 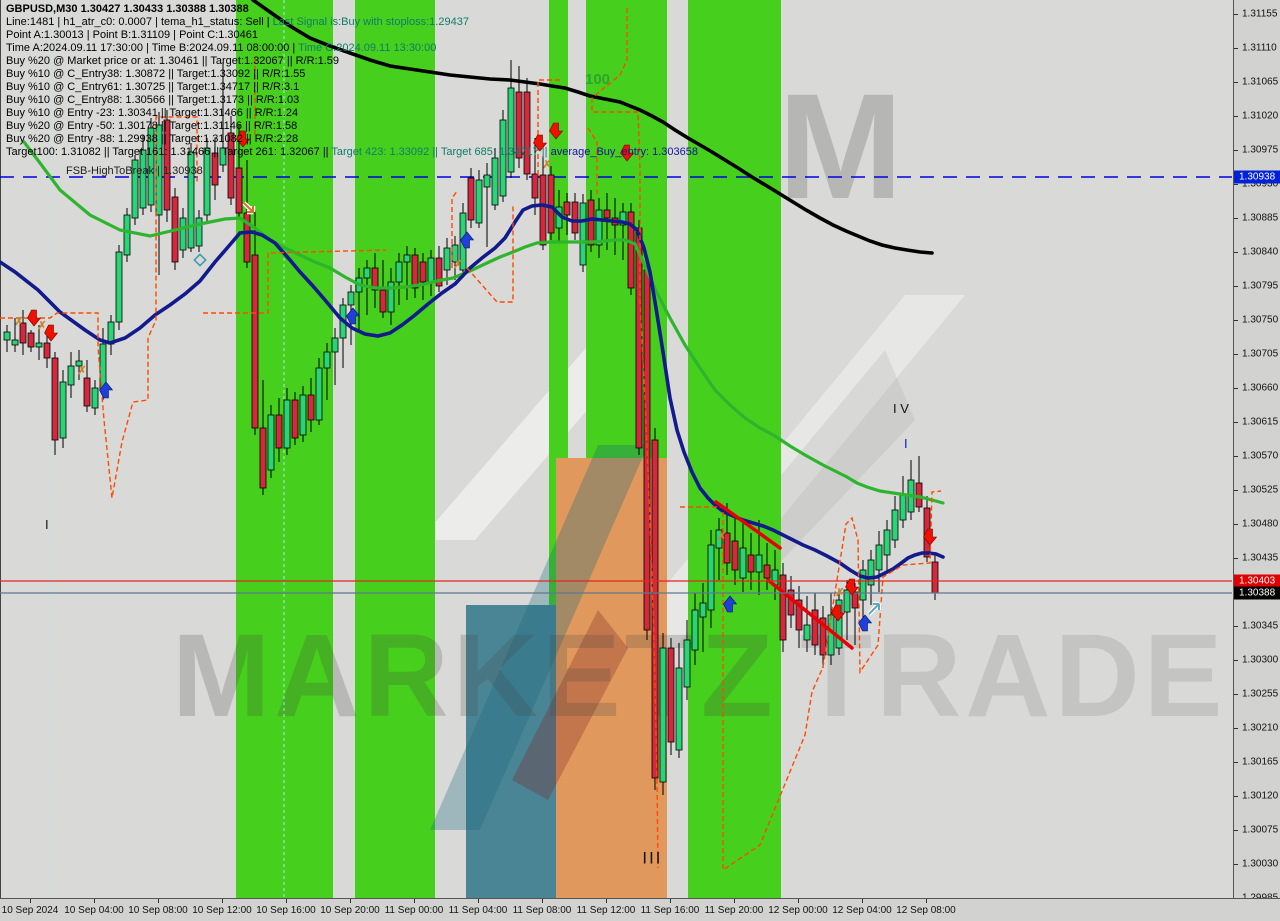 What do you see at coordinates (511, 751) in the screenshot?
I see `highlight-box` at bounding box center [511, 751].